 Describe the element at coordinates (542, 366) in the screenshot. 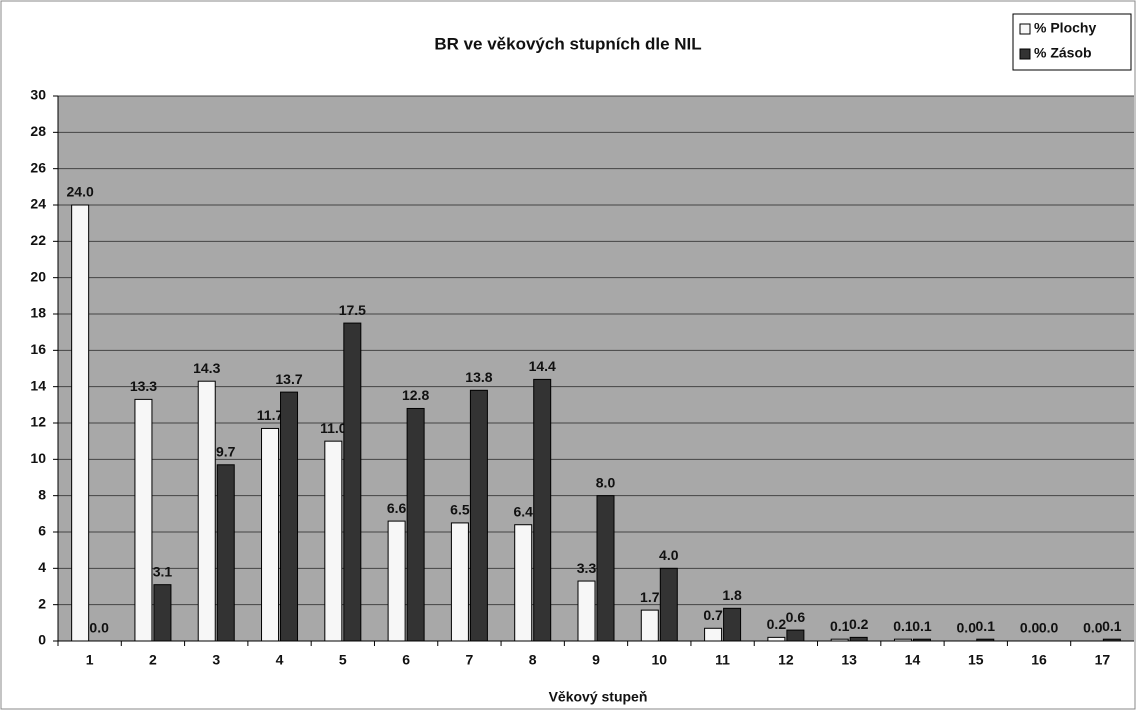

I see `value-label: 14.4` at that location.